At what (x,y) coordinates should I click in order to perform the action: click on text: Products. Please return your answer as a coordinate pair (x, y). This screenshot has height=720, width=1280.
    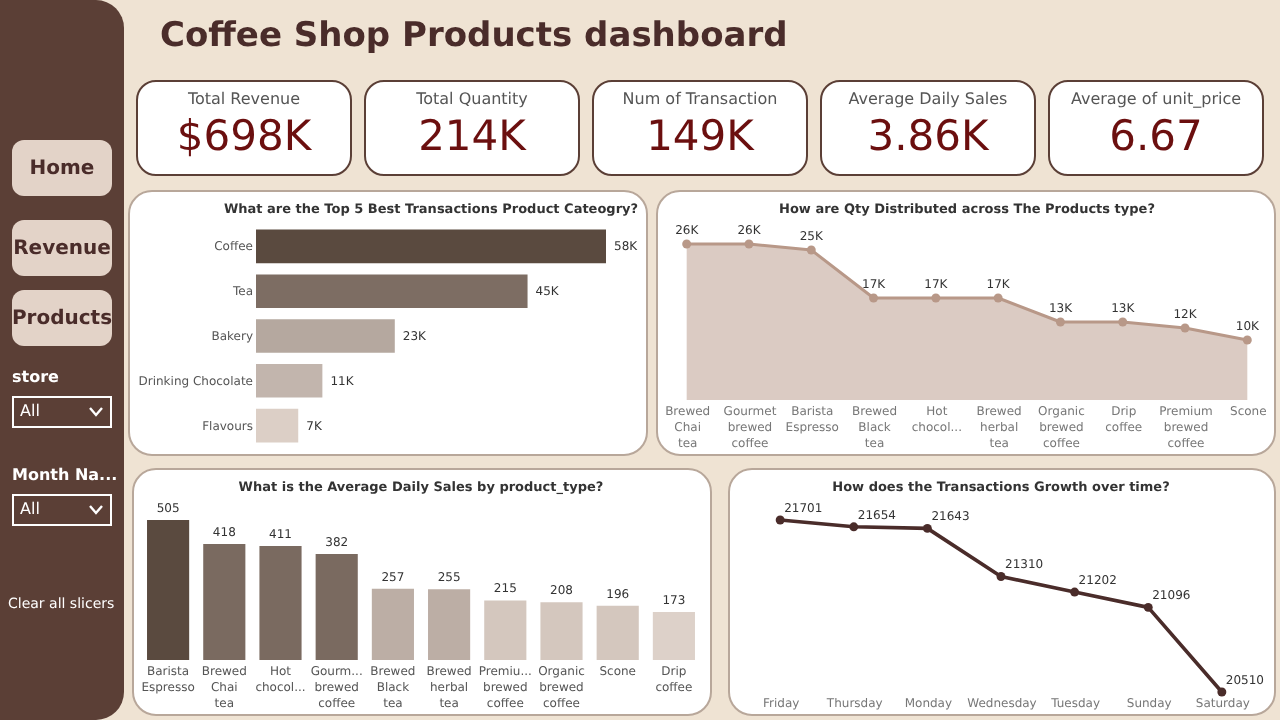
    Looking at the image, I should click on (62, 318).